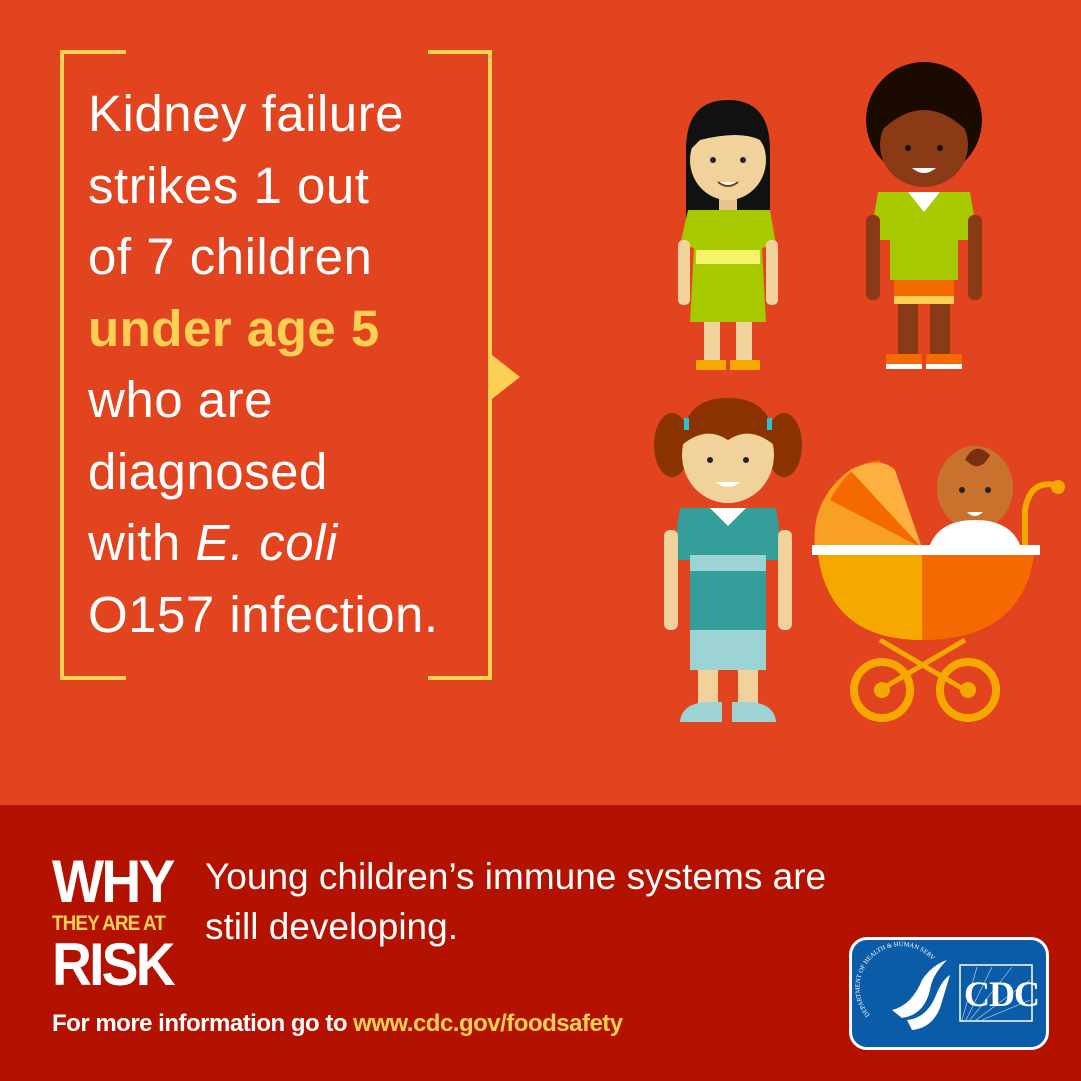 This screenshot has width=1081, height=1081. I want to click on headline-line: O157 infection., so click(263, 614).